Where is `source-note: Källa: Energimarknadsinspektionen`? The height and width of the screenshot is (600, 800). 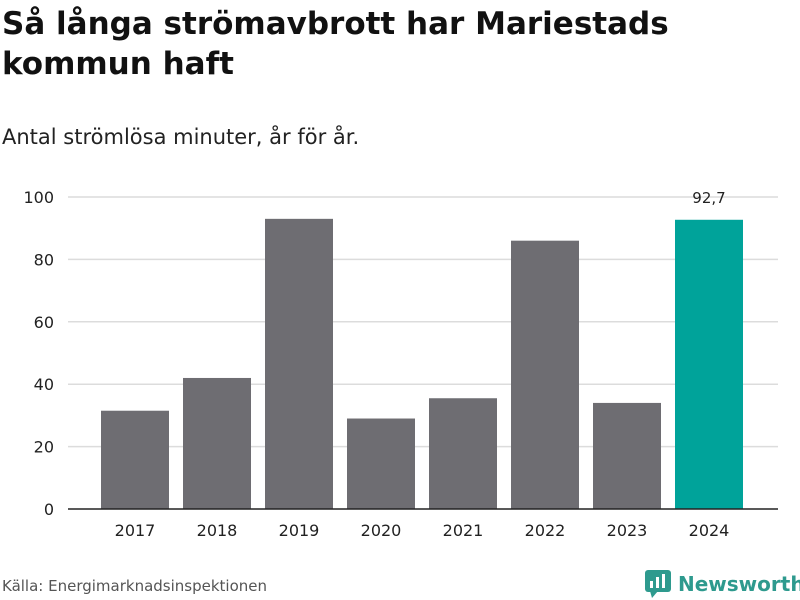
source-note: Källa: Energimarknadsinspektionen is located at coordinates (135, 586).